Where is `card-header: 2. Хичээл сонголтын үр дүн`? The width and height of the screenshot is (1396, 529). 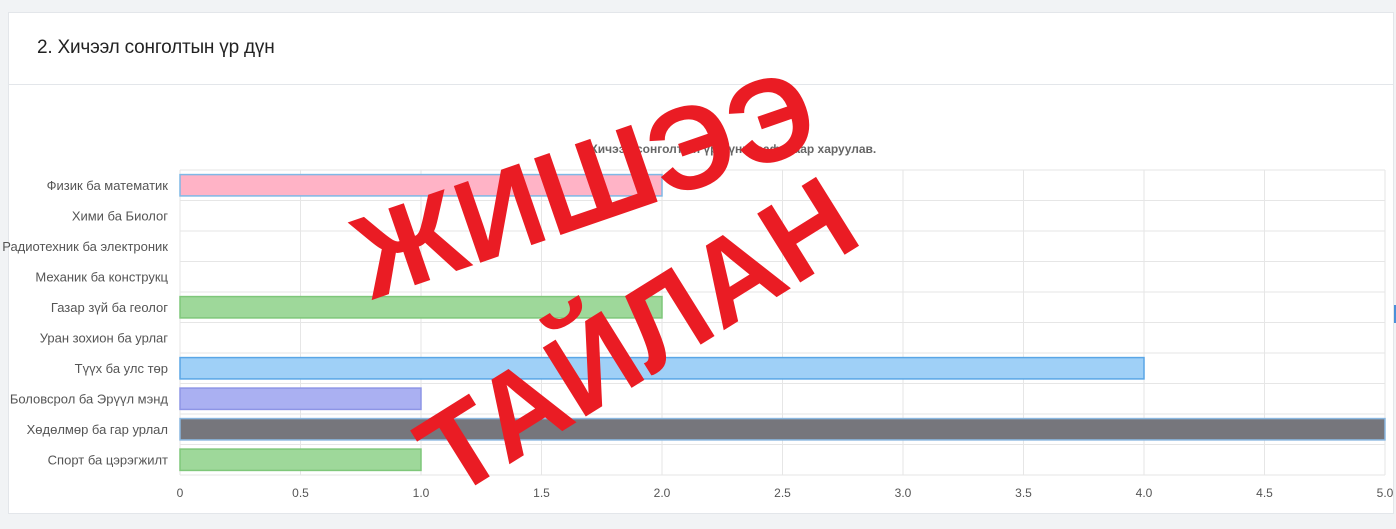
card-header: 2. Хичээл сонголтын үр дүн is located at coordinates (701, 49).